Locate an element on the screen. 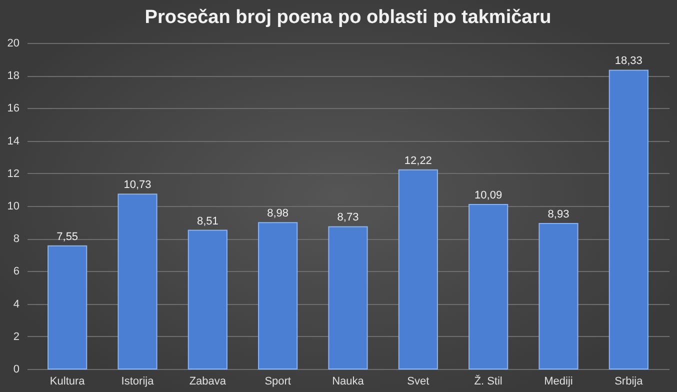 The width and height of the screenshot is (677, 392). y-tick-label: 2 is located at coordinates (16, 336).